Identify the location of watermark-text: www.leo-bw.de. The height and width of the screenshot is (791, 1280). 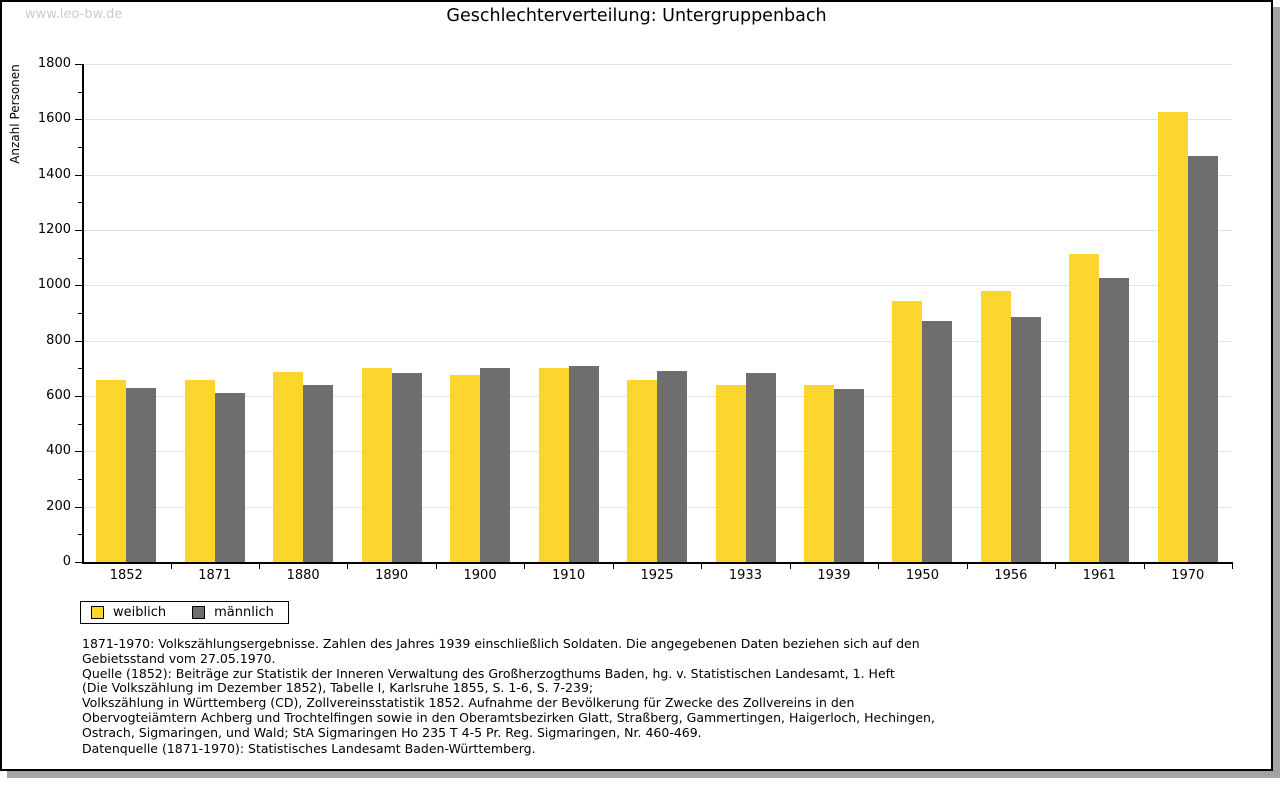
(74, 14).